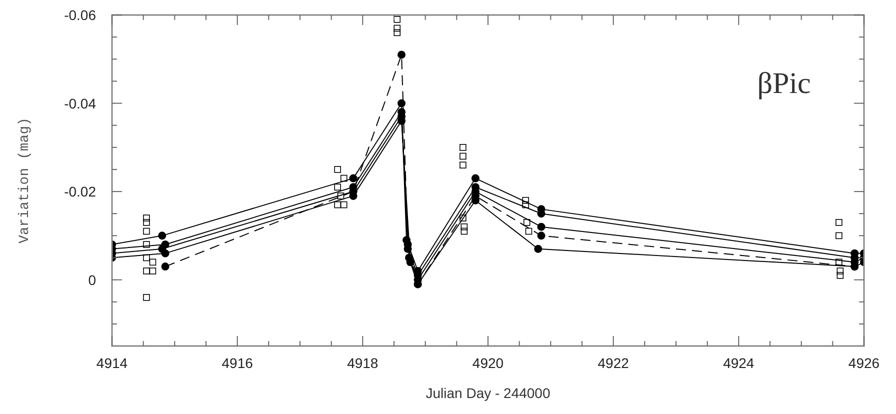 This screenshot has width=896, height=414. What do you see at coordinates (362, 363) in the screenshot?
I see `x-tick-label: 4918` at bounding box center [362, 363].